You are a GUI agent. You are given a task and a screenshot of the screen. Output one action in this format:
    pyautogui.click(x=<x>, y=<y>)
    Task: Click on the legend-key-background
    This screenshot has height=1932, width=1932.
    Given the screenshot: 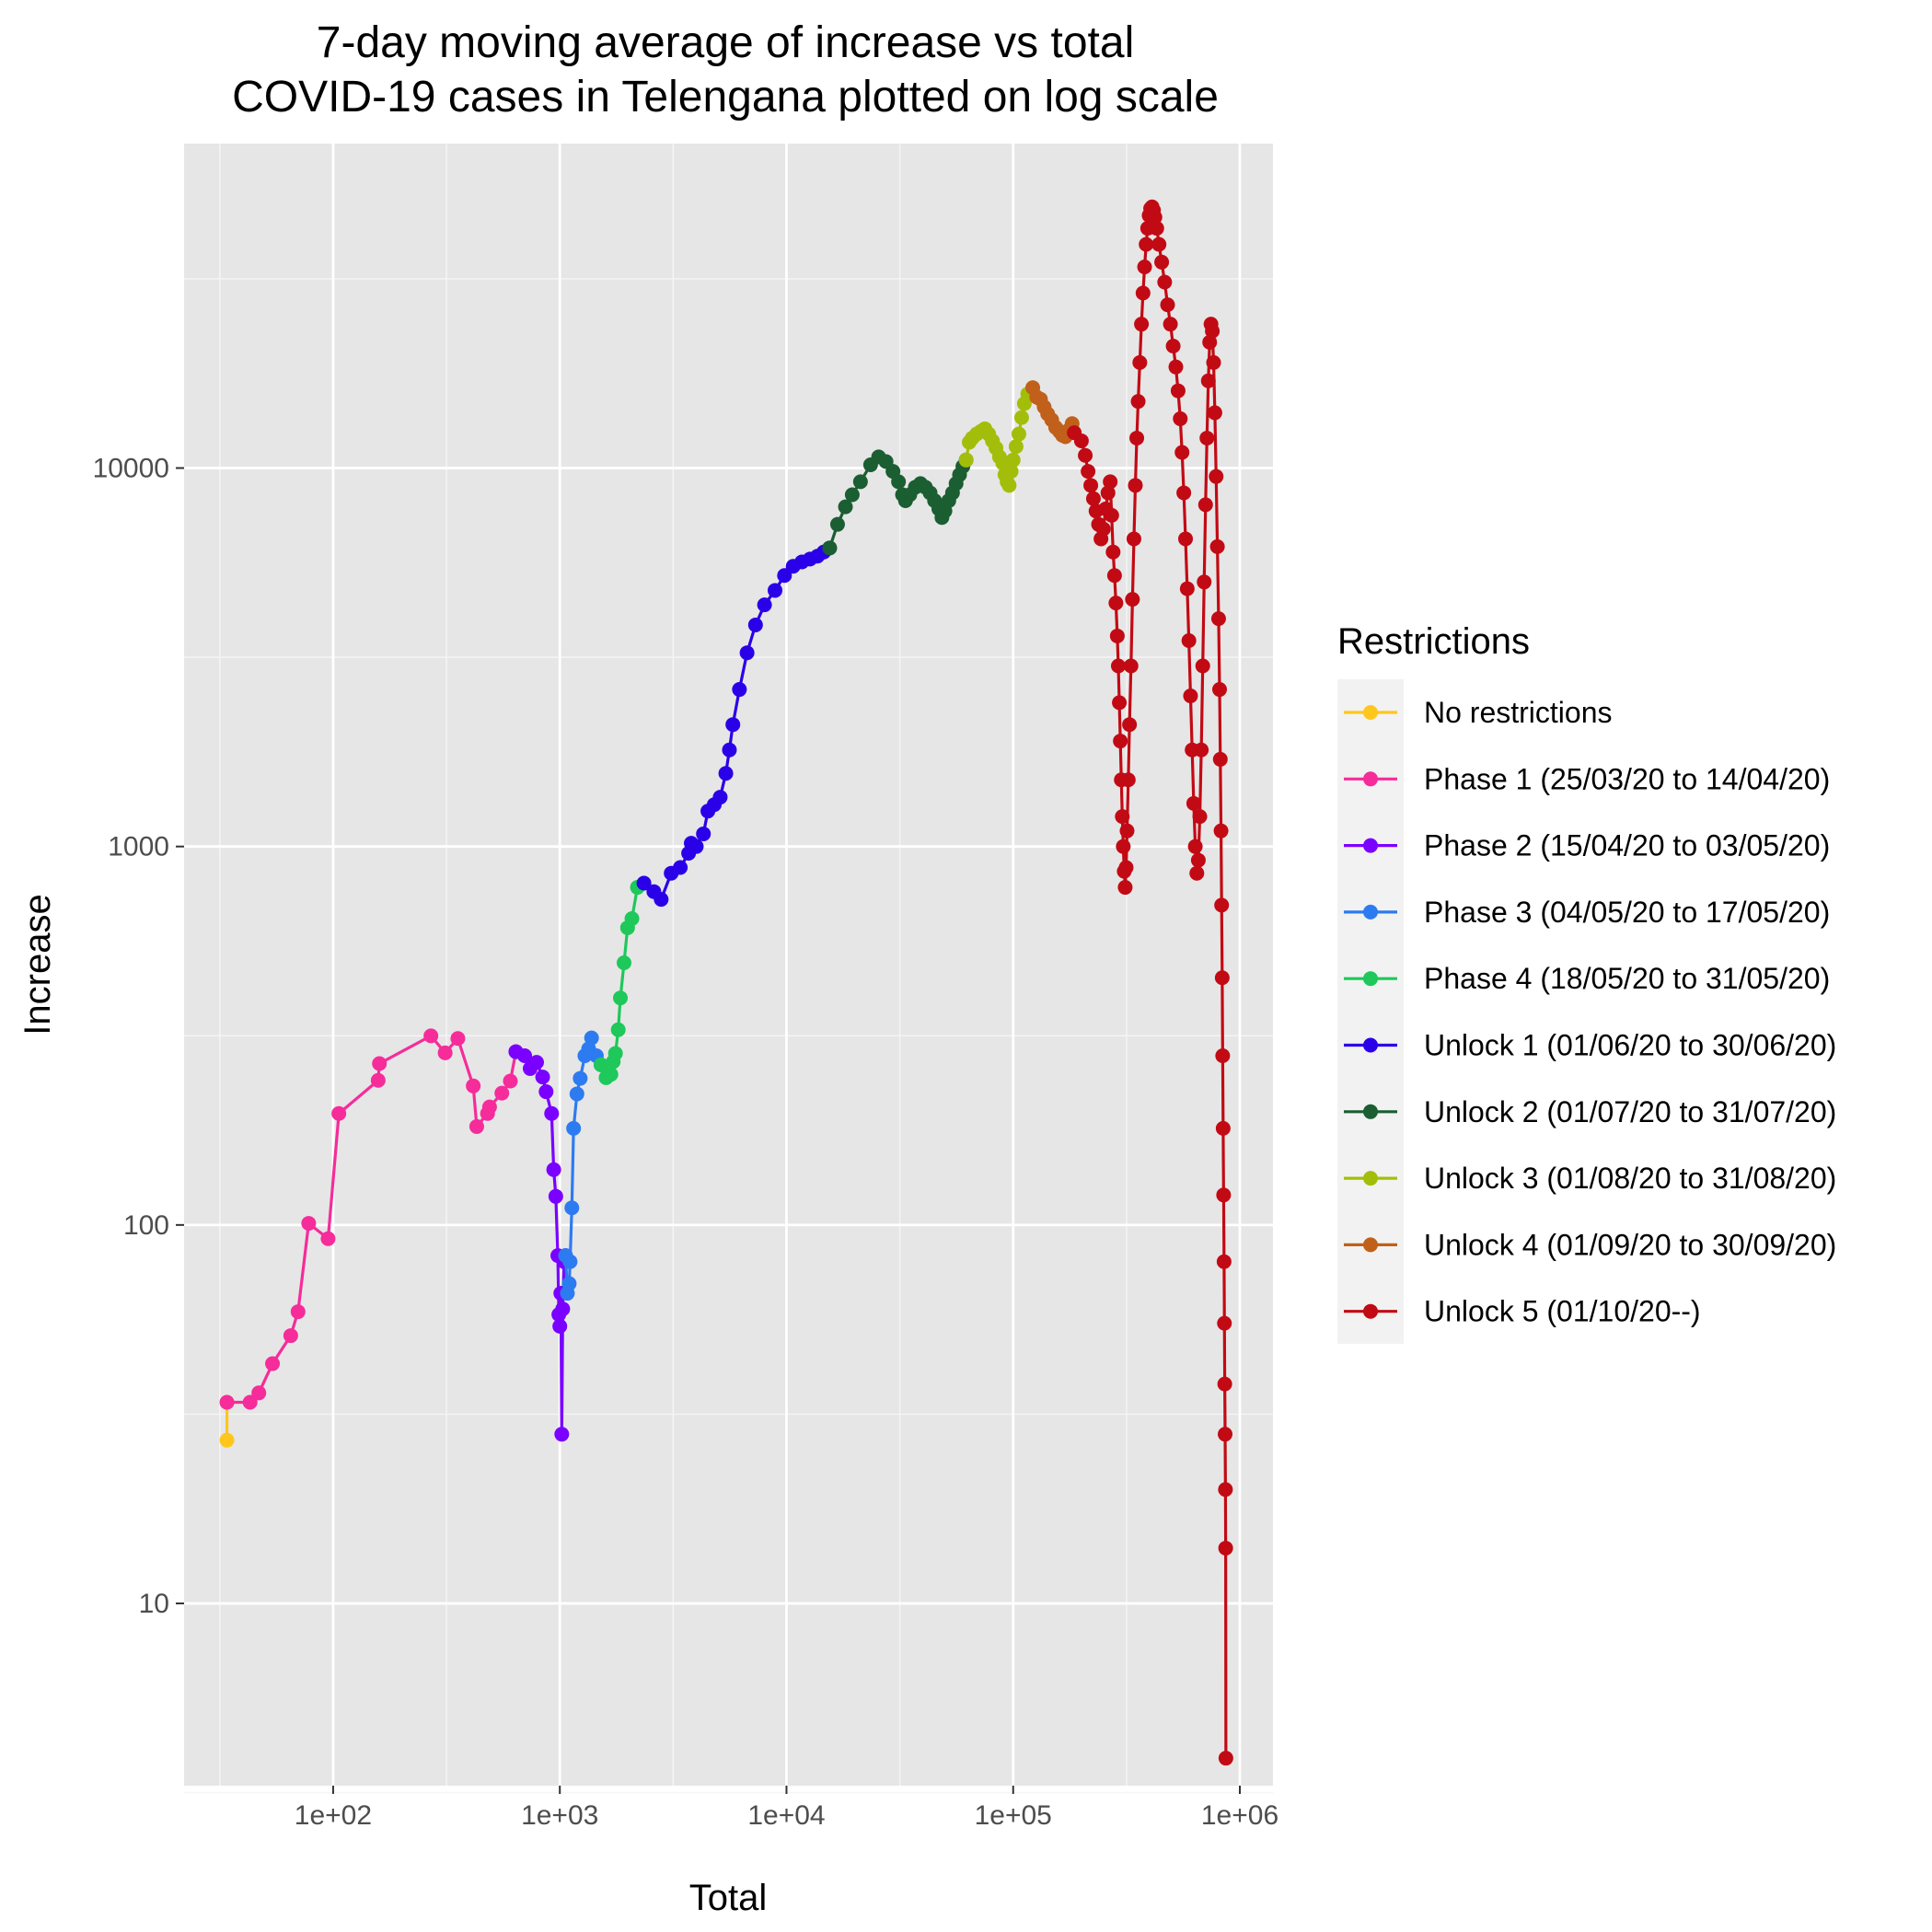 What is the action you would take?
    pyautogui.click(x=1371, y=1011)
    